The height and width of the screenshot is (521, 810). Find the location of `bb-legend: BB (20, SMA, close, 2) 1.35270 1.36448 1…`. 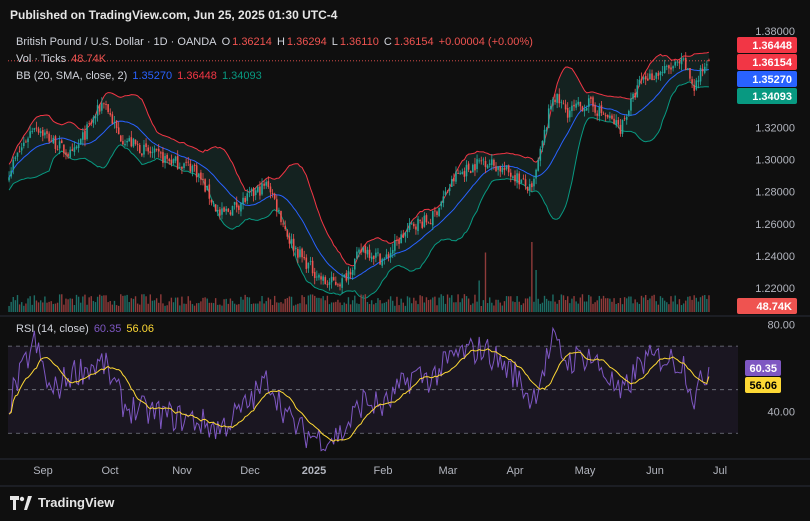

bb-legend: BB (20, SMA, close, 2) 1.35270 1.36448 1… is located at coordinates (140, 76).